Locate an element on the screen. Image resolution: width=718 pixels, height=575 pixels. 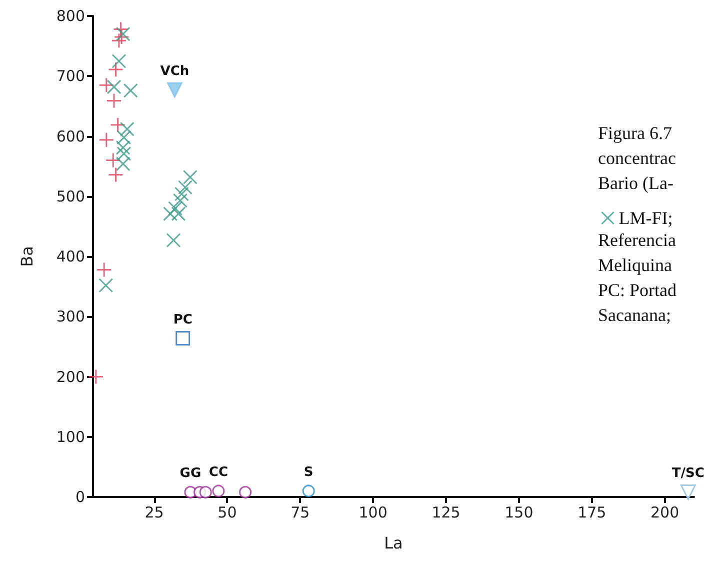
annotation: Meliquina is located at coordinates (635, 265).